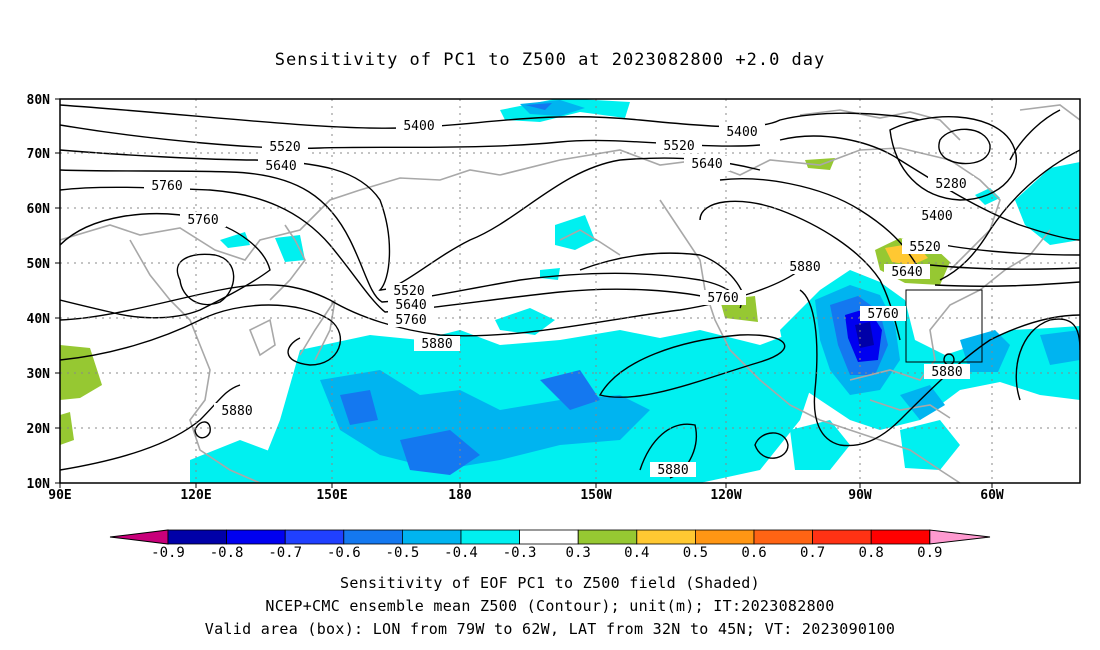 This screenshot has width=1100, height=650. What do you see at coordinates (595, 495) in the screenshot?
I see `lon-label: 150W` at bounding box center [595, 495].